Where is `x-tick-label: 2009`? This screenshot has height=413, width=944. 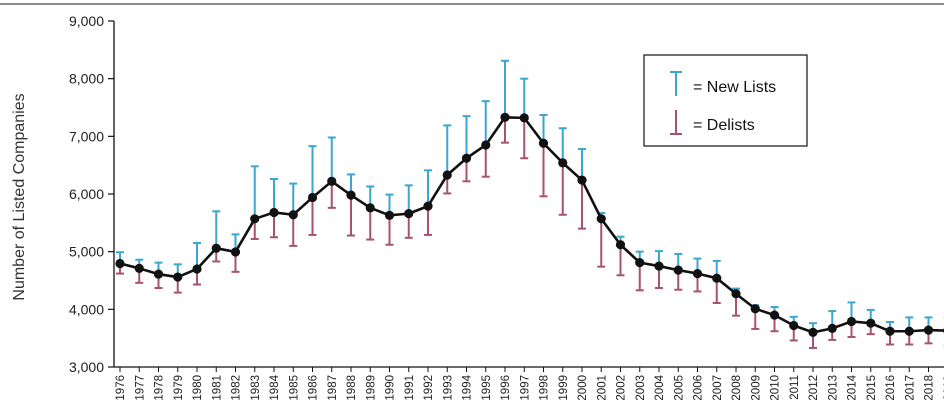 x-tick-label: 2009 is located at coordinates (756, 388).